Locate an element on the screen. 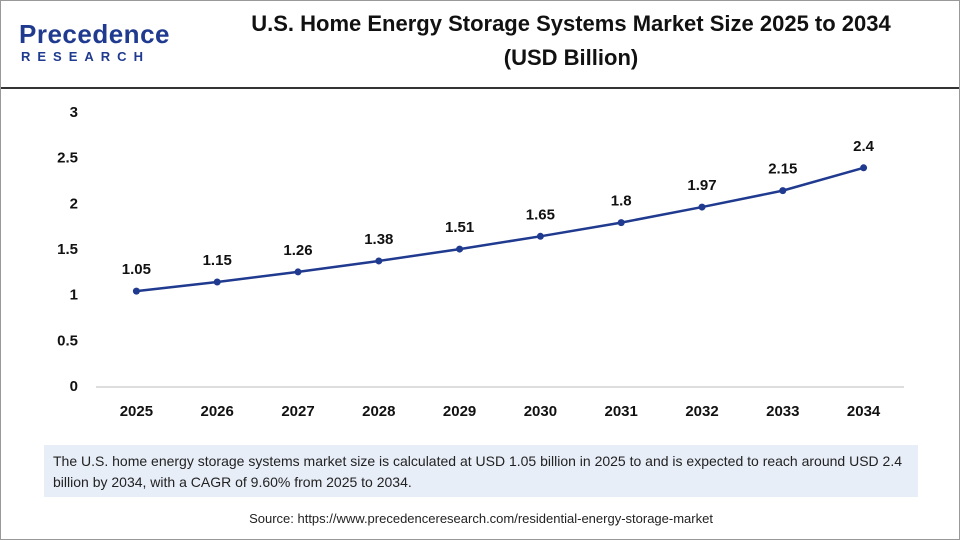 Image resolution: width=960 pixels, height=540 pixels. value-label: 1.38 is located at coordinates (378, 239).